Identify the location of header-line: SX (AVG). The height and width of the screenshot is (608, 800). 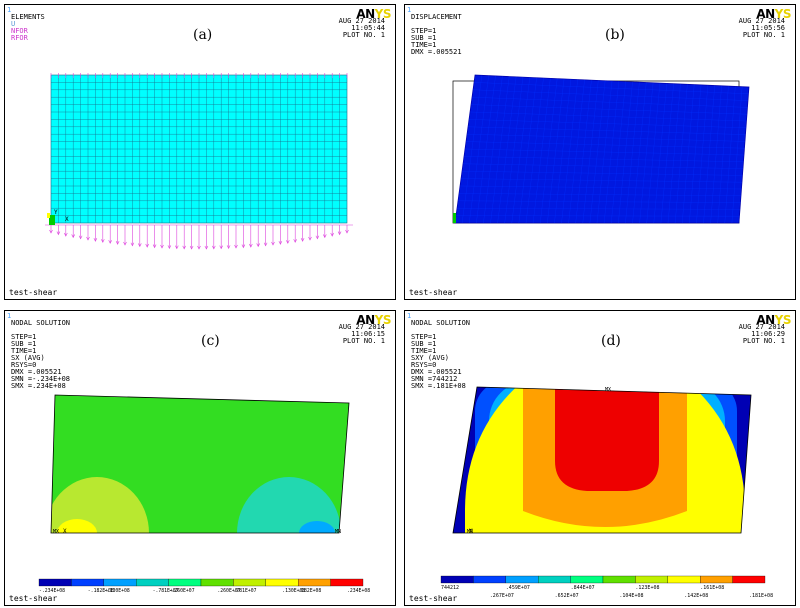
(28, 358).